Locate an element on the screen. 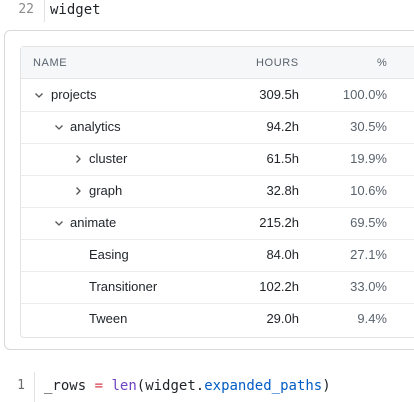  row-name: Easing is located at coordinates (109, 254).